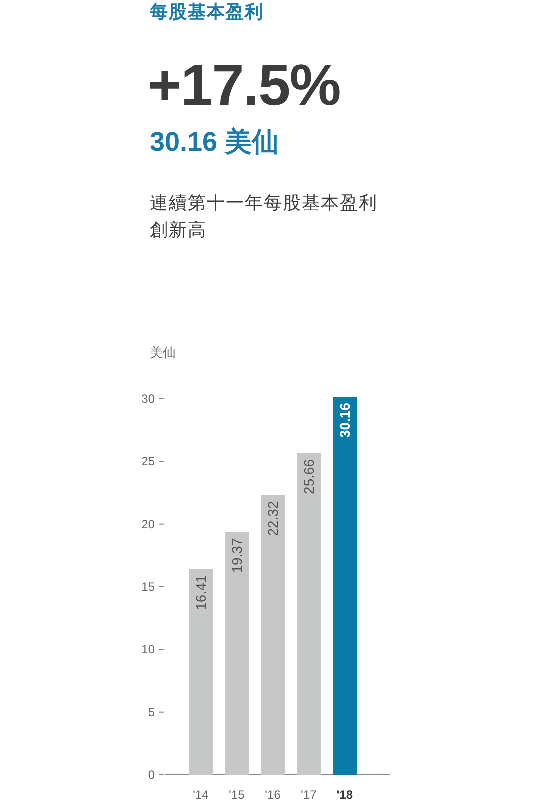 This screenshot has height=800, width=540. What do you see at coordinates (149, 399) in the screenshot?
I see `y-tick-label: 30` at bounding box center [149, 399].